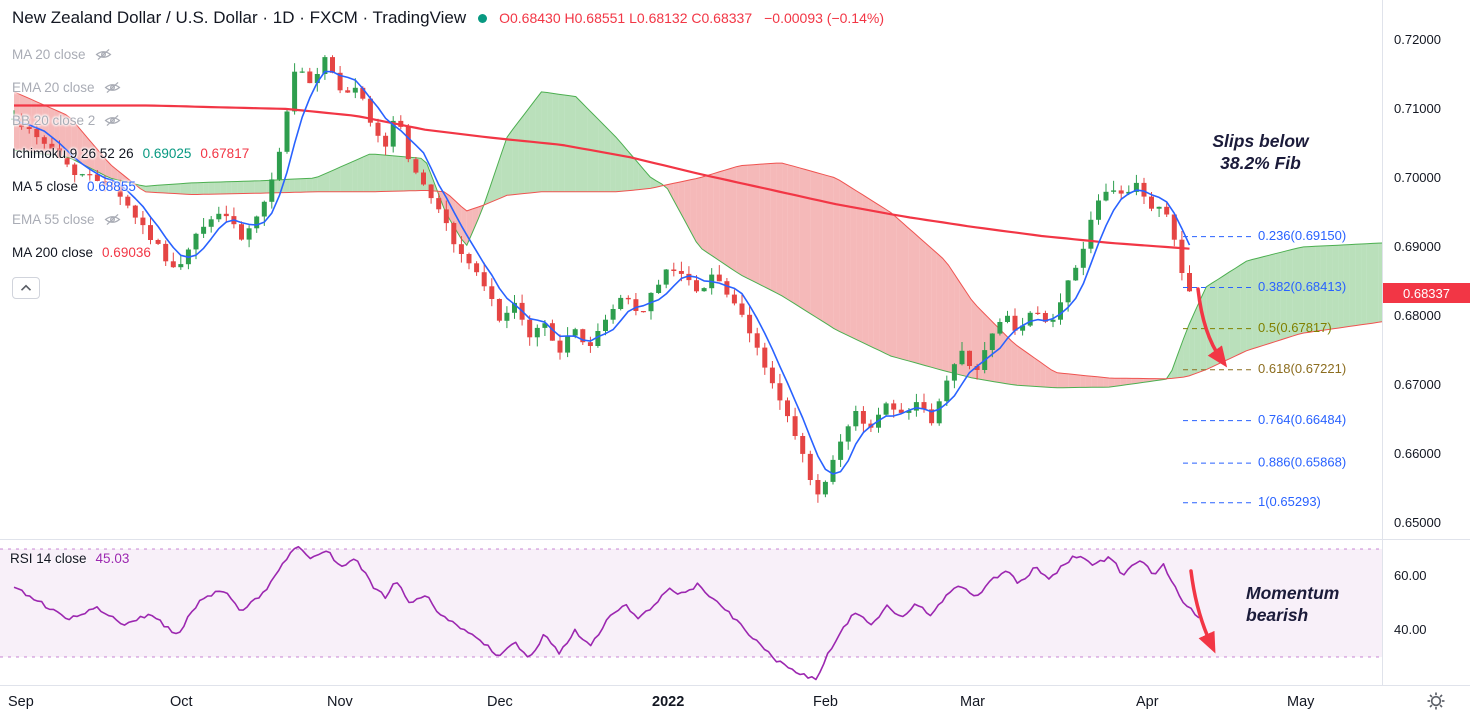 The height and width of the screenshot is (722, 1470). Describe the element at coordinates (112, 558) in the screenshot. I see `rsi-legend-value: 45.03` at that location.